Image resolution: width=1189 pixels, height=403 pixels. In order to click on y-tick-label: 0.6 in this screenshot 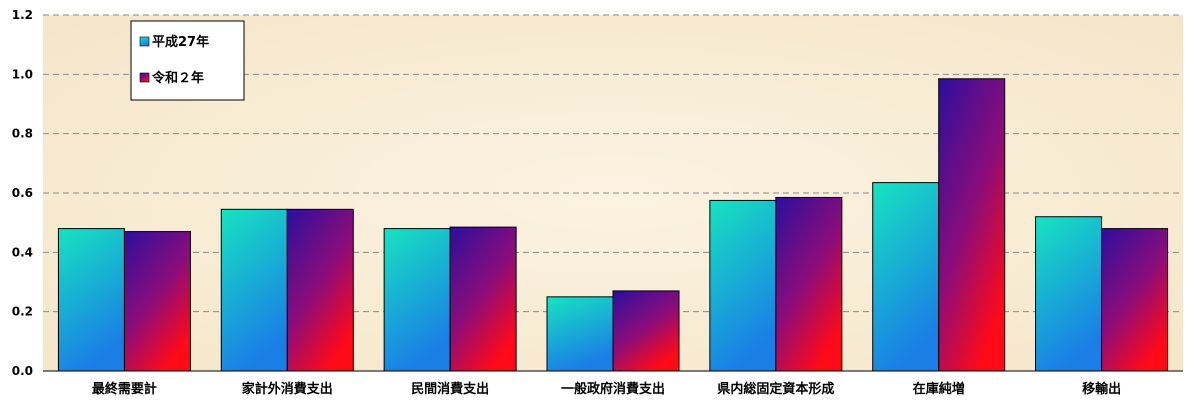, I will do `click(22, 193)`.